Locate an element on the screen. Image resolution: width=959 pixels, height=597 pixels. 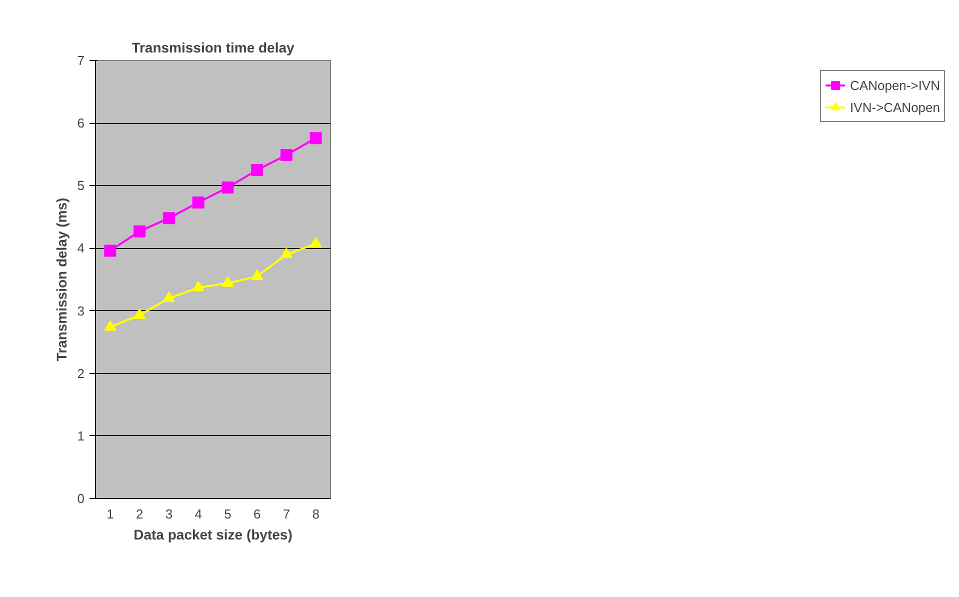
y-axis-title: Transmission delay (ms) is located at coordinates (61, 280).